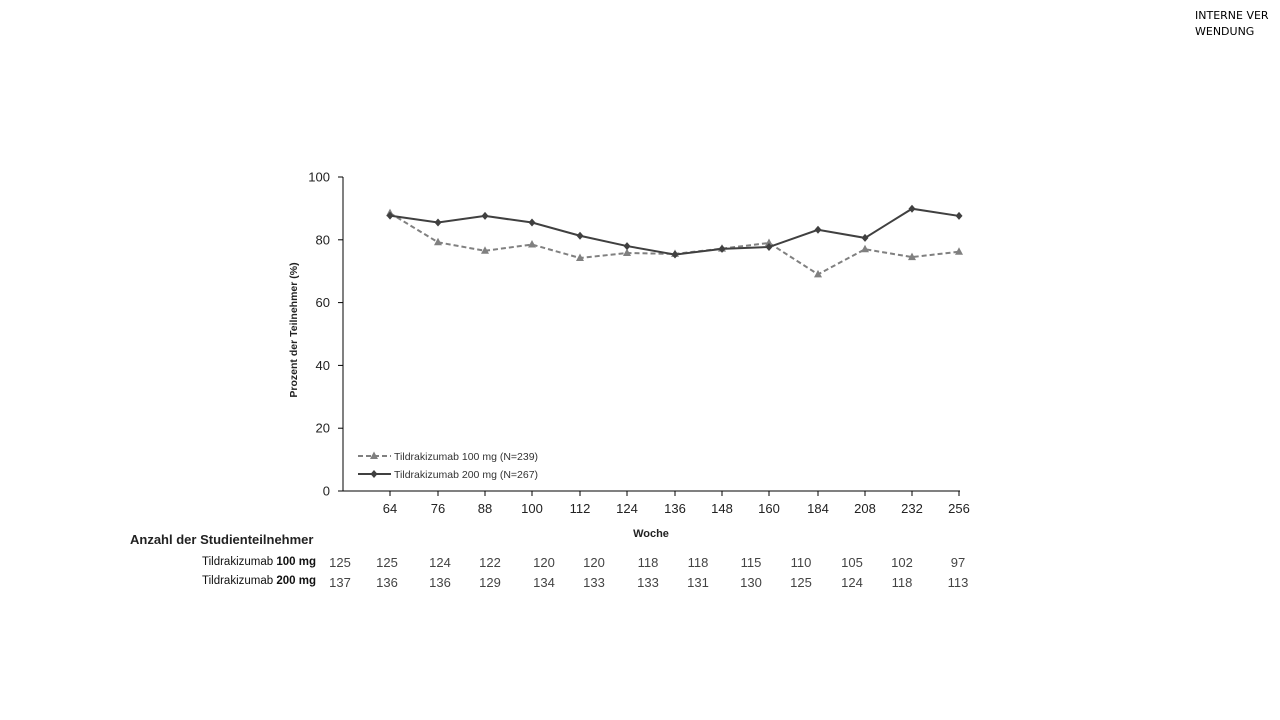 This screenshot has width=1280, height=720. I want to click on x-tick-label: 136, so click(675, 508).